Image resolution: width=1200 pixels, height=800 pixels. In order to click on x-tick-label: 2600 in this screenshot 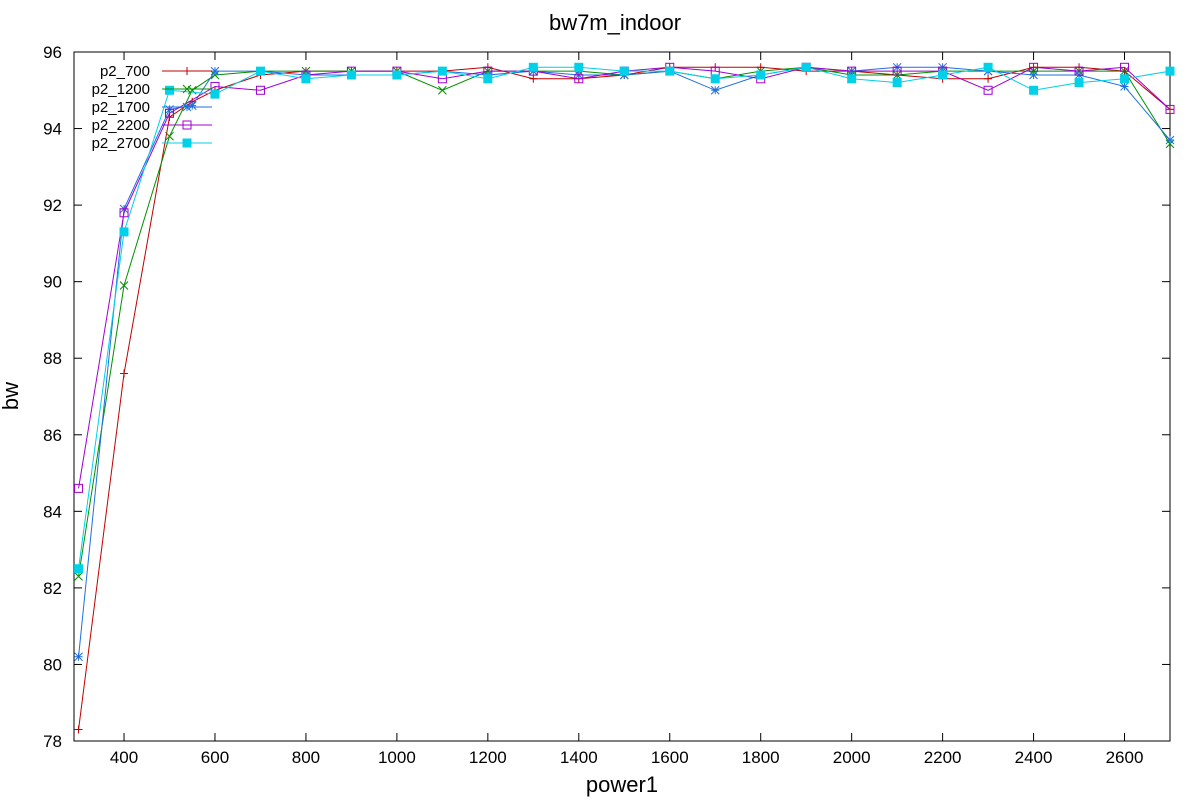, I will do `click(1125, 757)`.